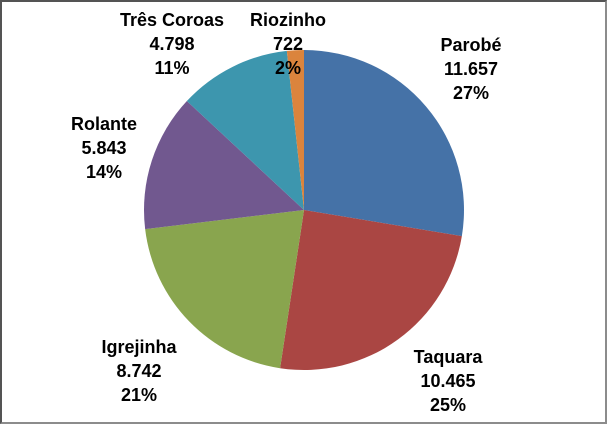 The height and width of the screenshot is (424, 607). What do you see at coordinates (139, 395) in the screenshot?
I see `slice-percent: 21%` at bounding box center [139, 395].